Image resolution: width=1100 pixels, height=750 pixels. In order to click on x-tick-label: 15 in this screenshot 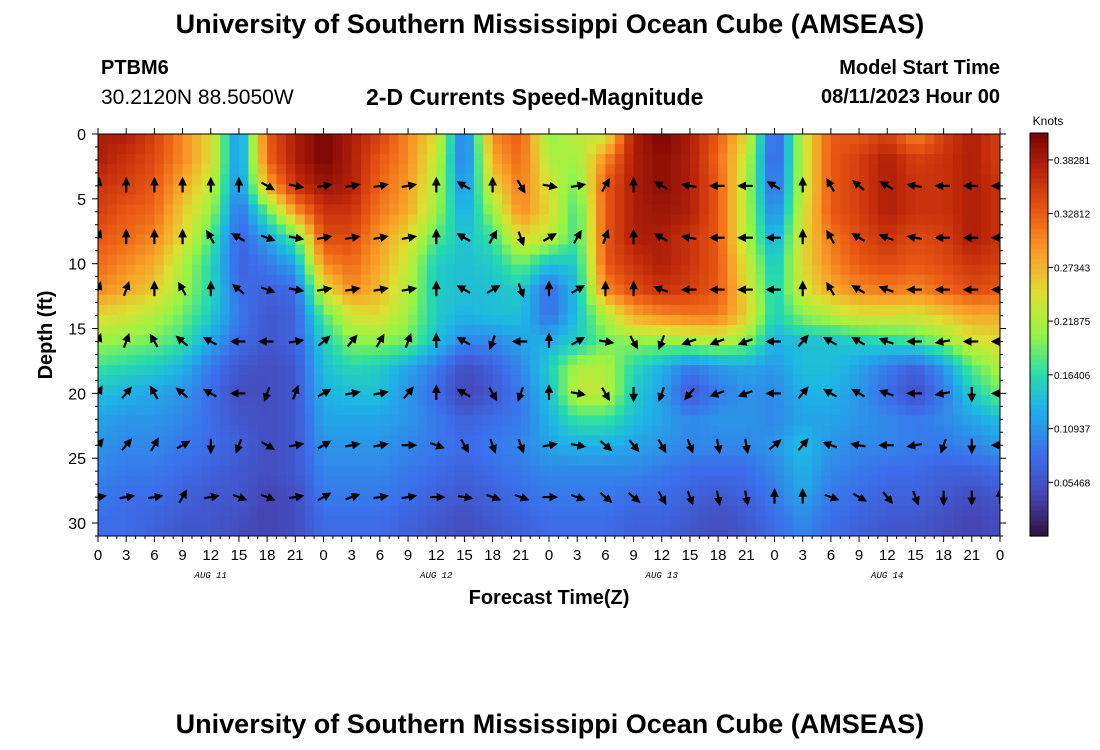, I will do `click(915, 555)`.